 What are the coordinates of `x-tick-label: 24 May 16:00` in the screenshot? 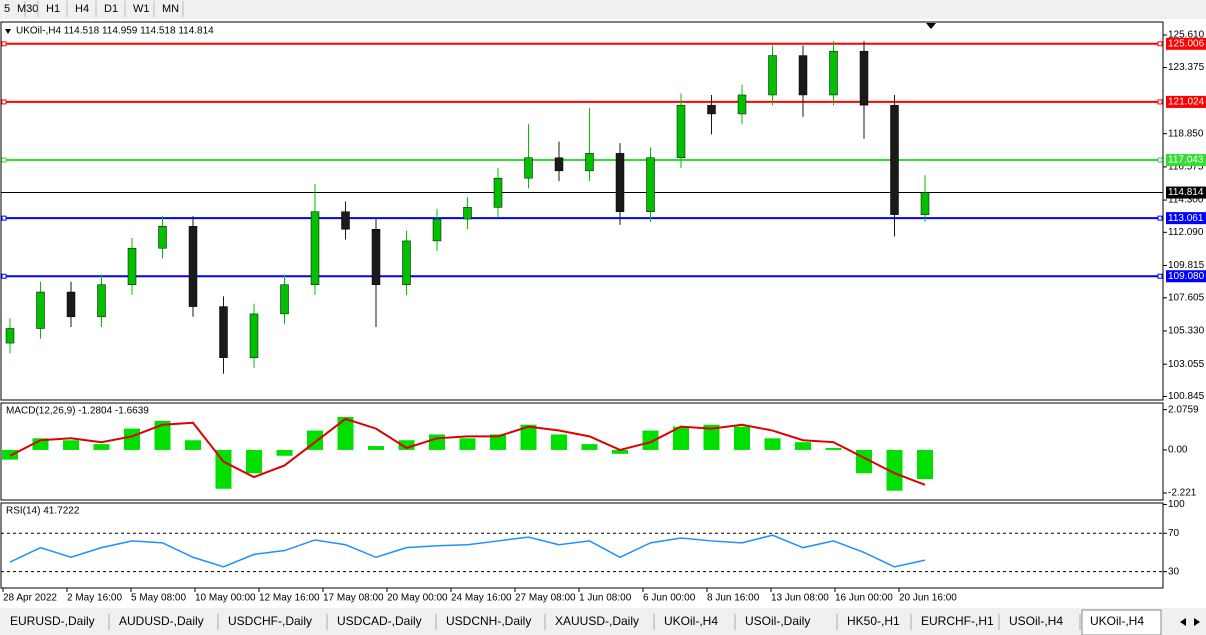 It's located at (481, 598).